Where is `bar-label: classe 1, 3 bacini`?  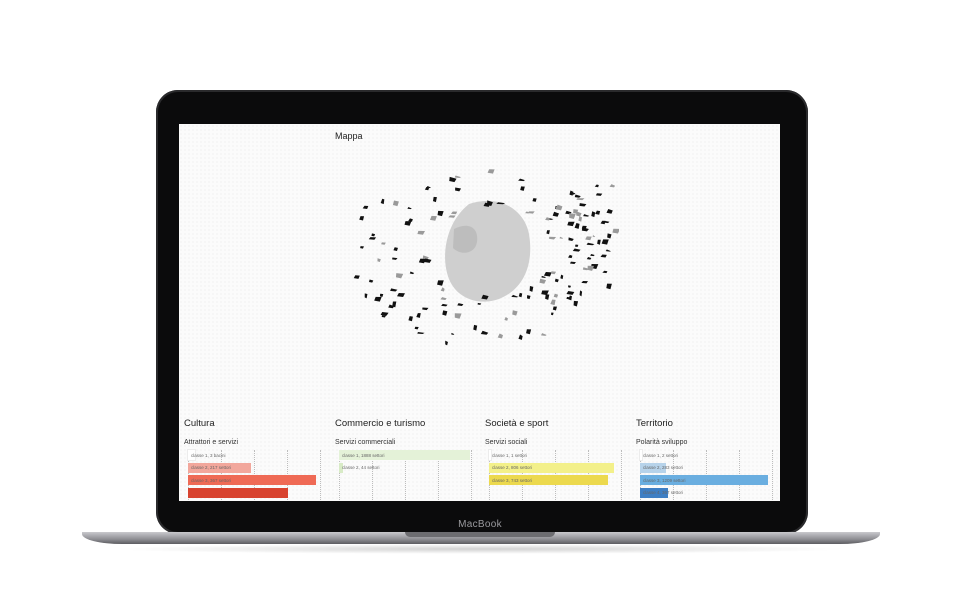
bar-label: classe 1, 3 bacini is located at coordinates (208, 455).